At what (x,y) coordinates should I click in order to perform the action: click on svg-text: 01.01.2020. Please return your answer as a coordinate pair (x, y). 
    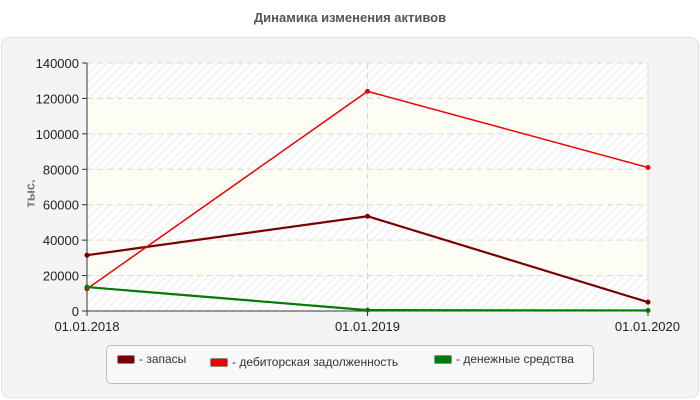
    Looking at the image, I should click on (647, 326).